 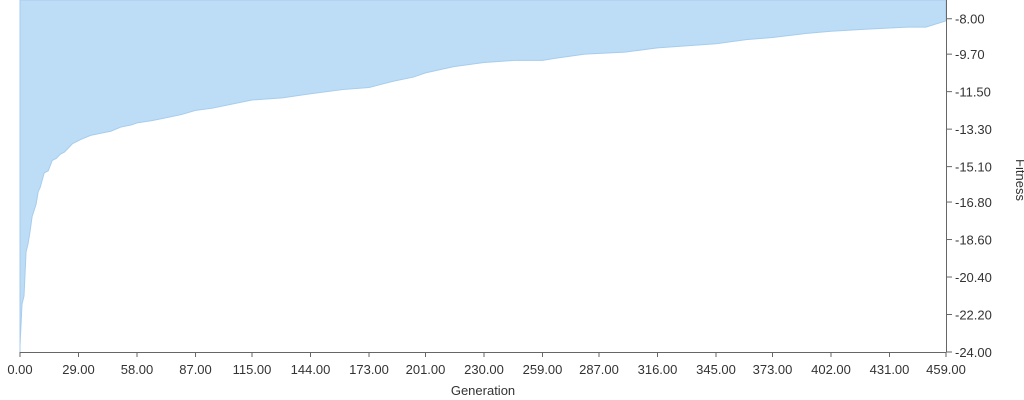 I want to click on x-tick-label: 402.00, so click(x=831, y=369).